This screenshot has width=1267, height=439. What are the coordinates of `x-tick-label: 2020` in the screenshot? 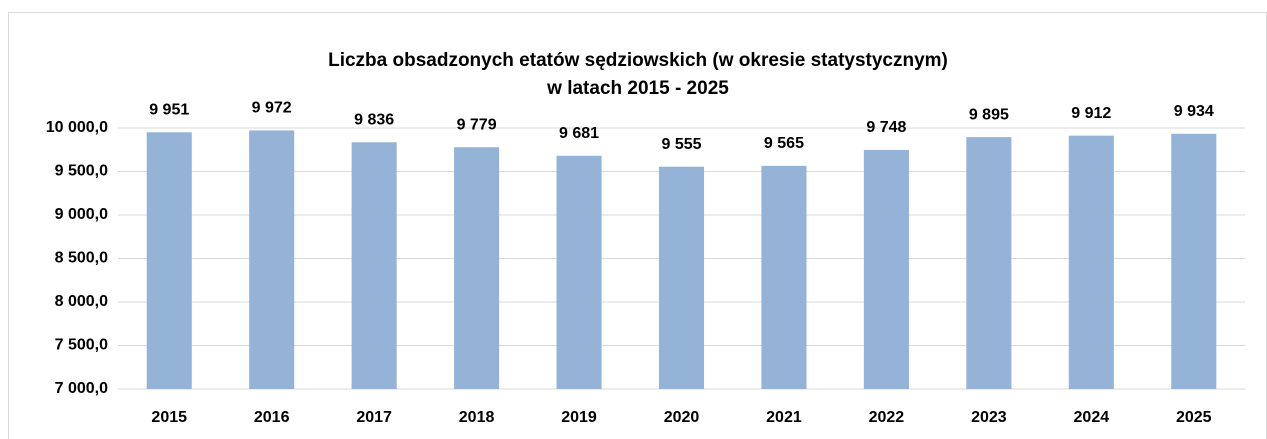 It's located at (682, 417).